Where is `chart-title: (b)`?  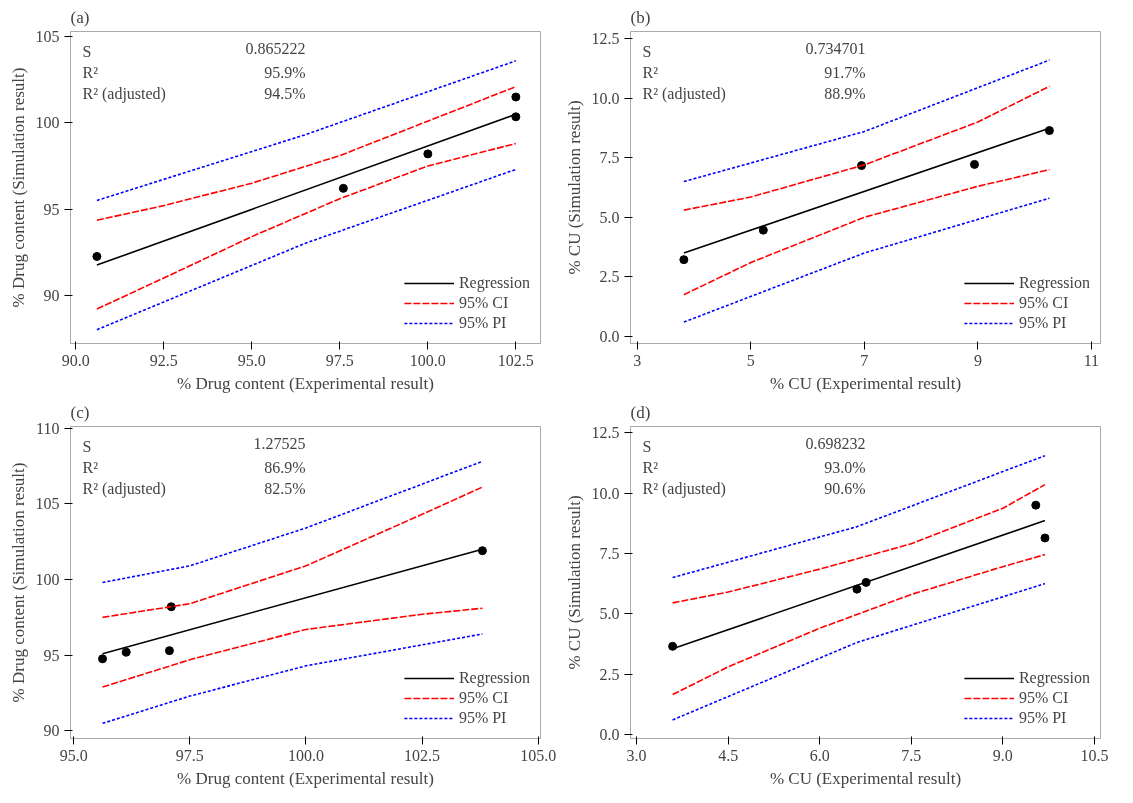
chart-title: (b) is located at coordinates (640, 17).